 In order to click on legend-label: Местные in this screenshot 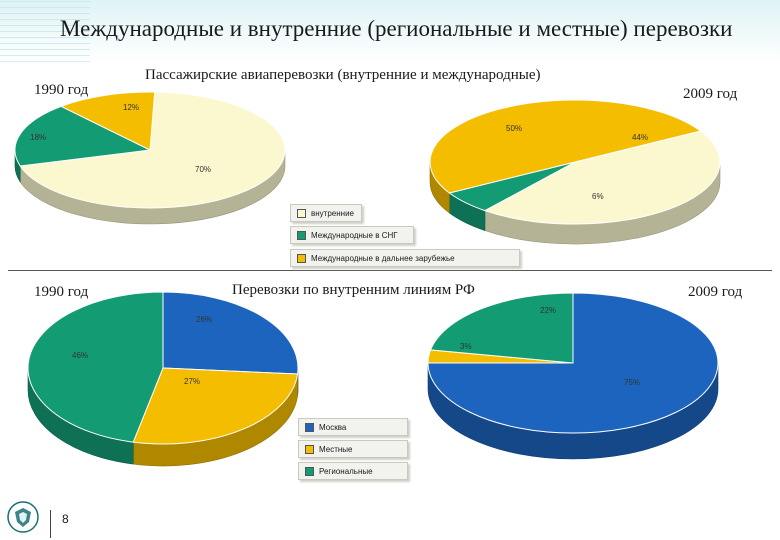, I will do `click(336, 449)`.